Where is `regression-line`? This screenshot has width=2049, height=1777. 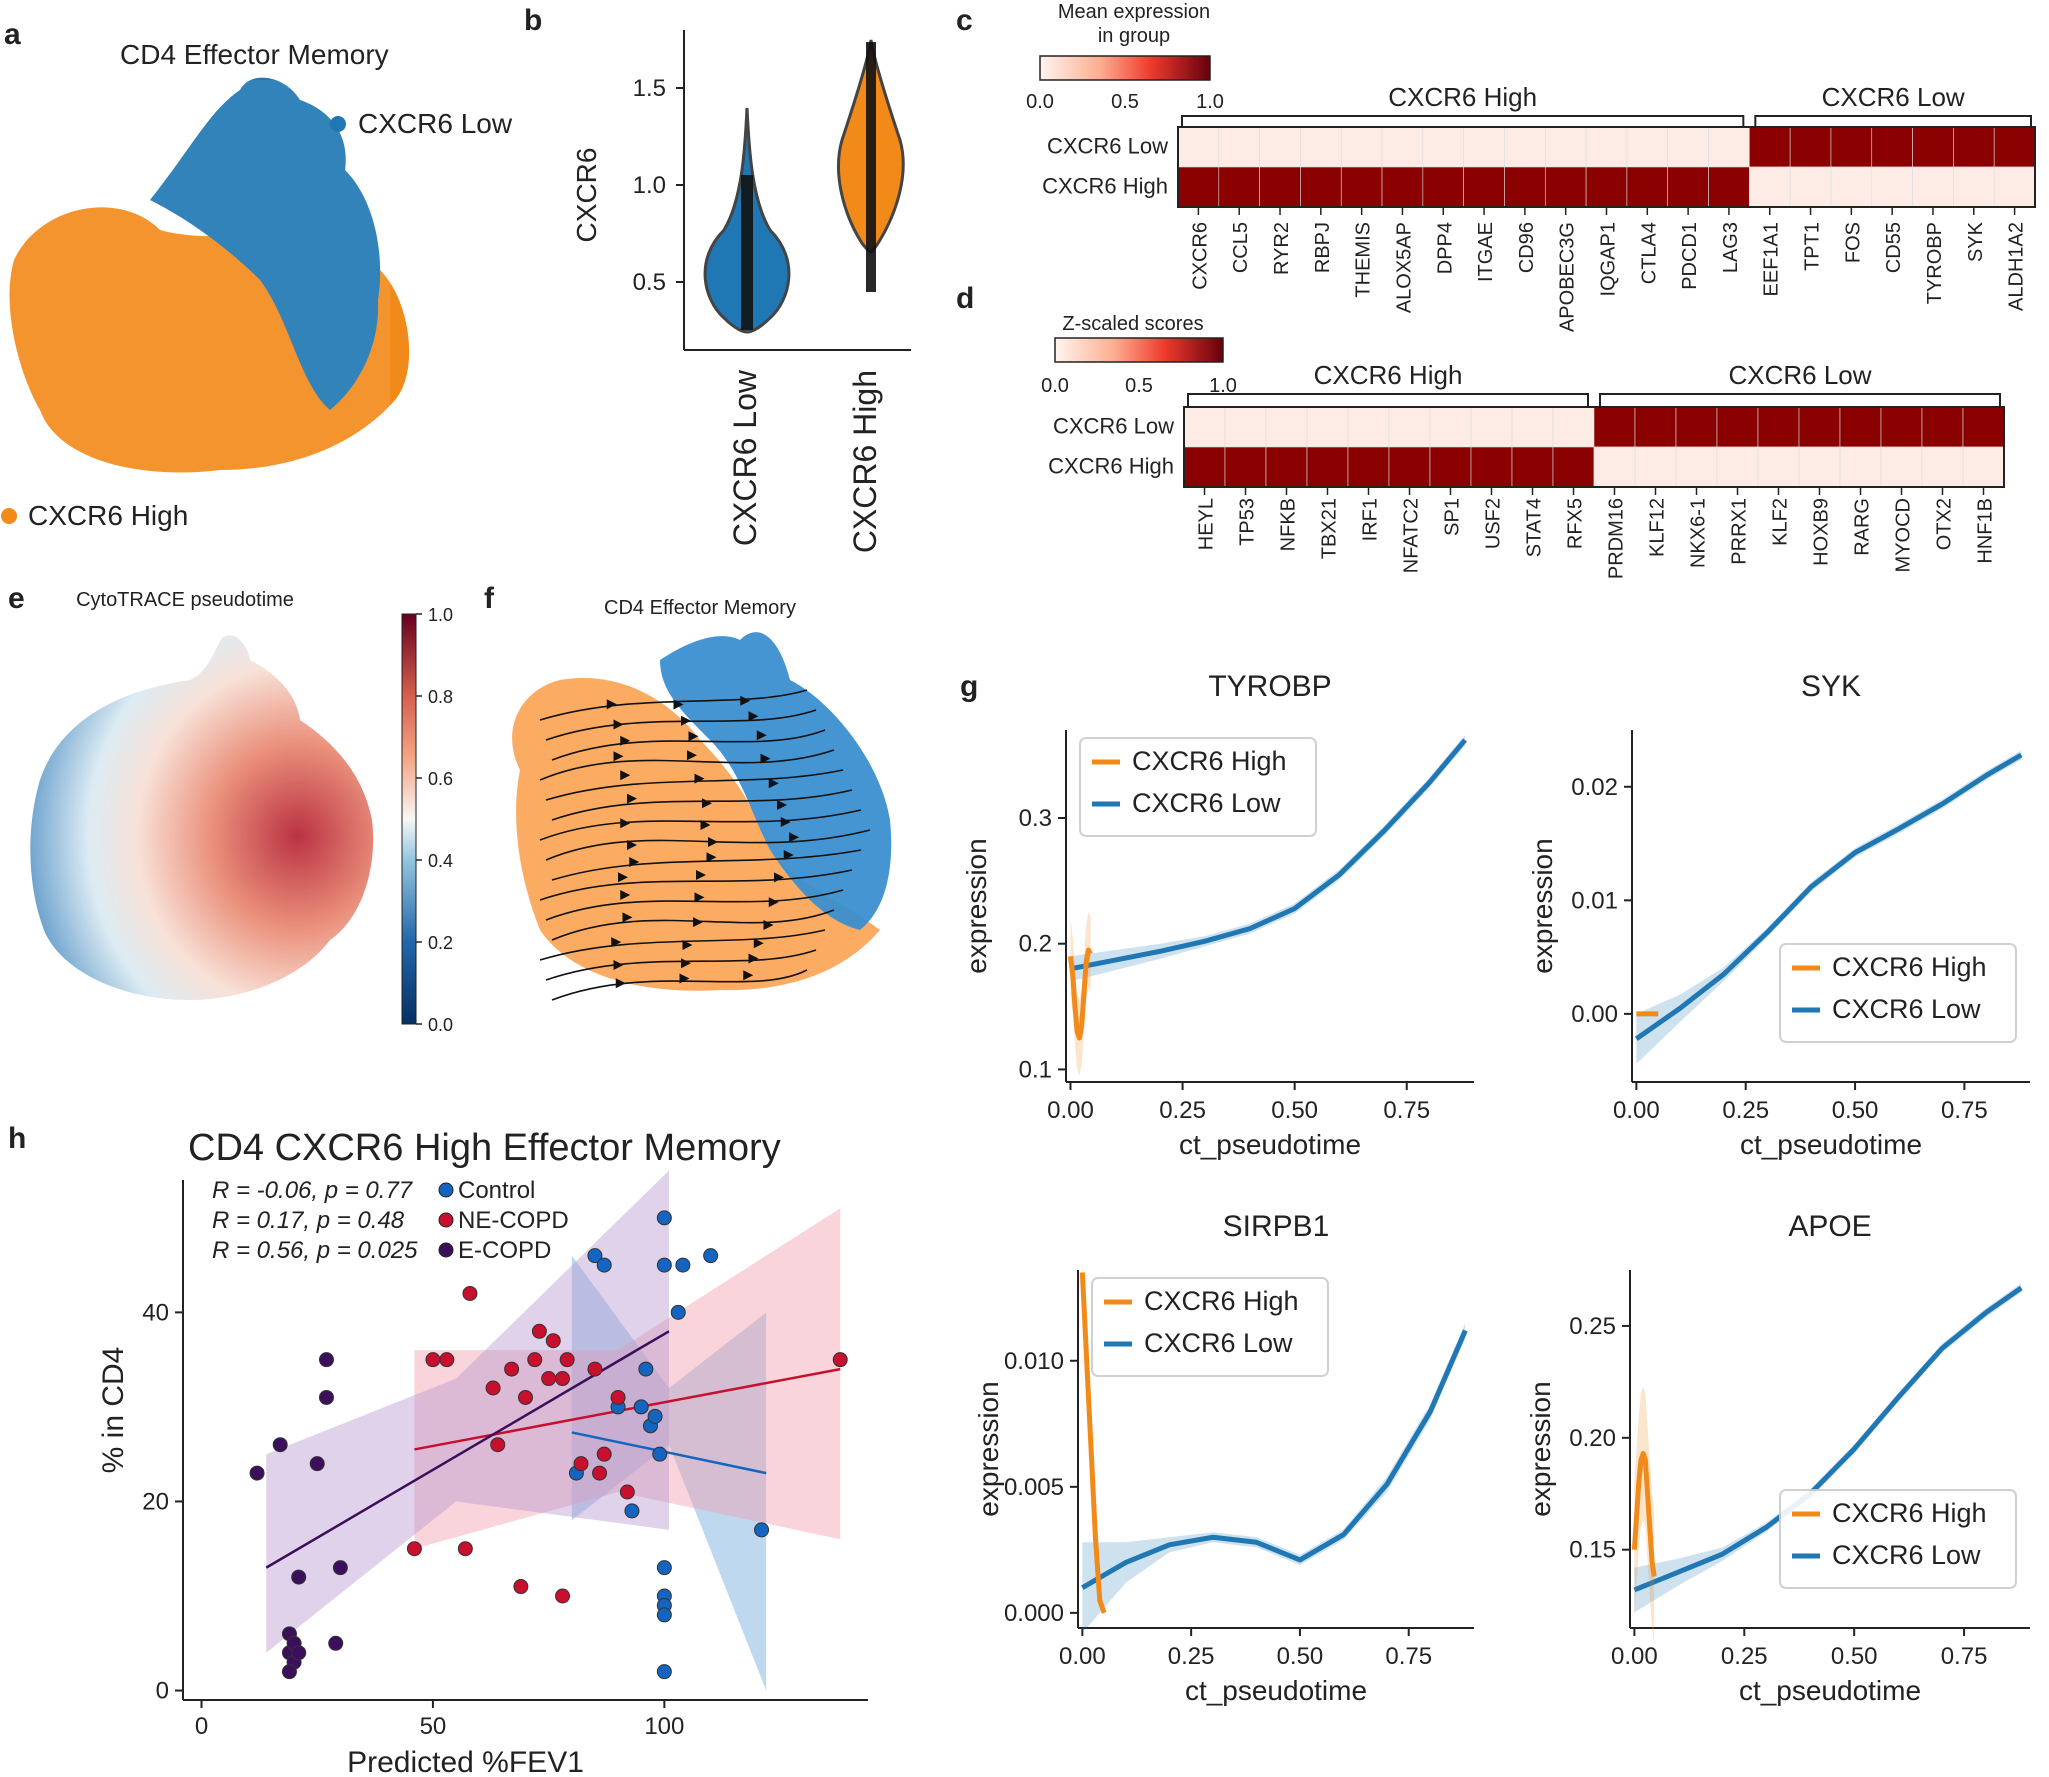
regression-line is located at coordinates (669, 1453).